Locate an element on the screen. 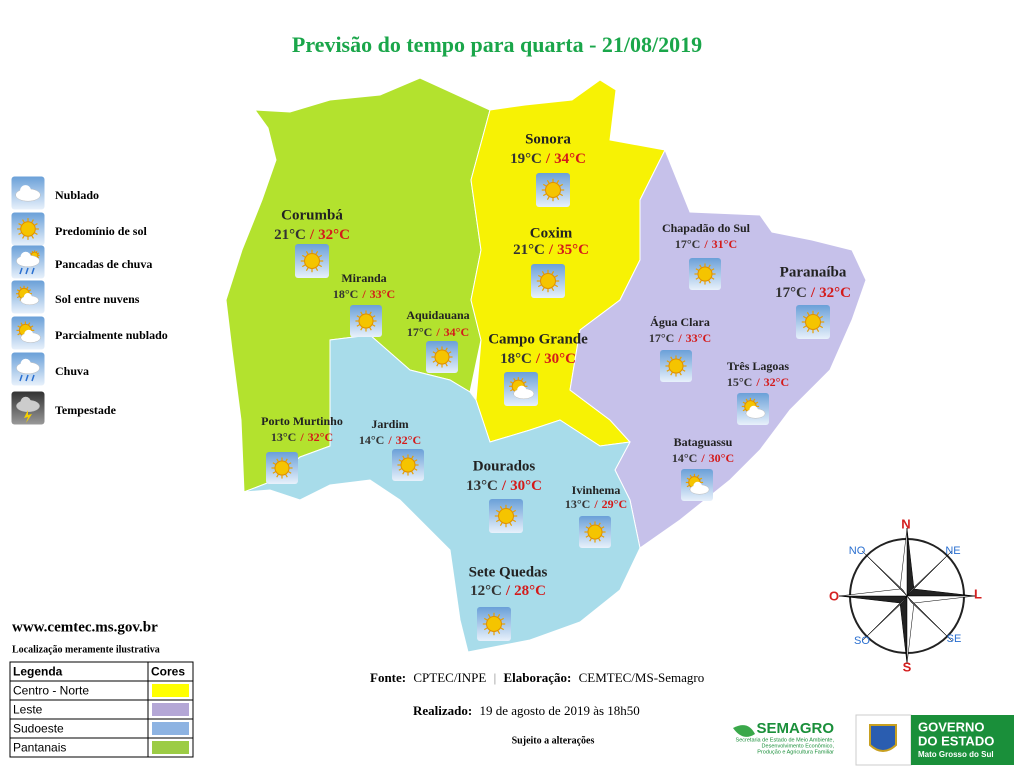 The width and height of the screenshot is (1024, 773). source-value: CPTEC/INPE is located at coordinates (449, 677).